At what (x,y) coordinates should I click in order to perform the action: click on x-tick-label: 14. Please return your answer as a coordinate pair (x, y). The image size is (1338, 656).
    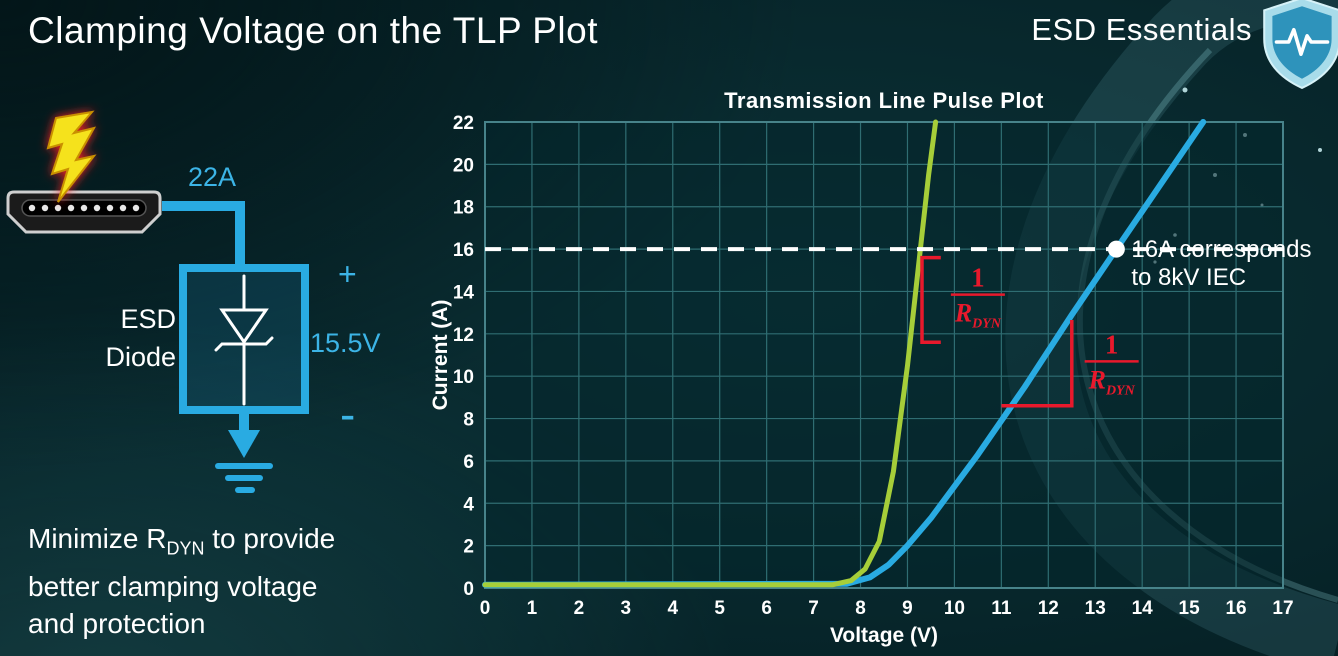
    Looking at the image, I should click on (1143, 608).